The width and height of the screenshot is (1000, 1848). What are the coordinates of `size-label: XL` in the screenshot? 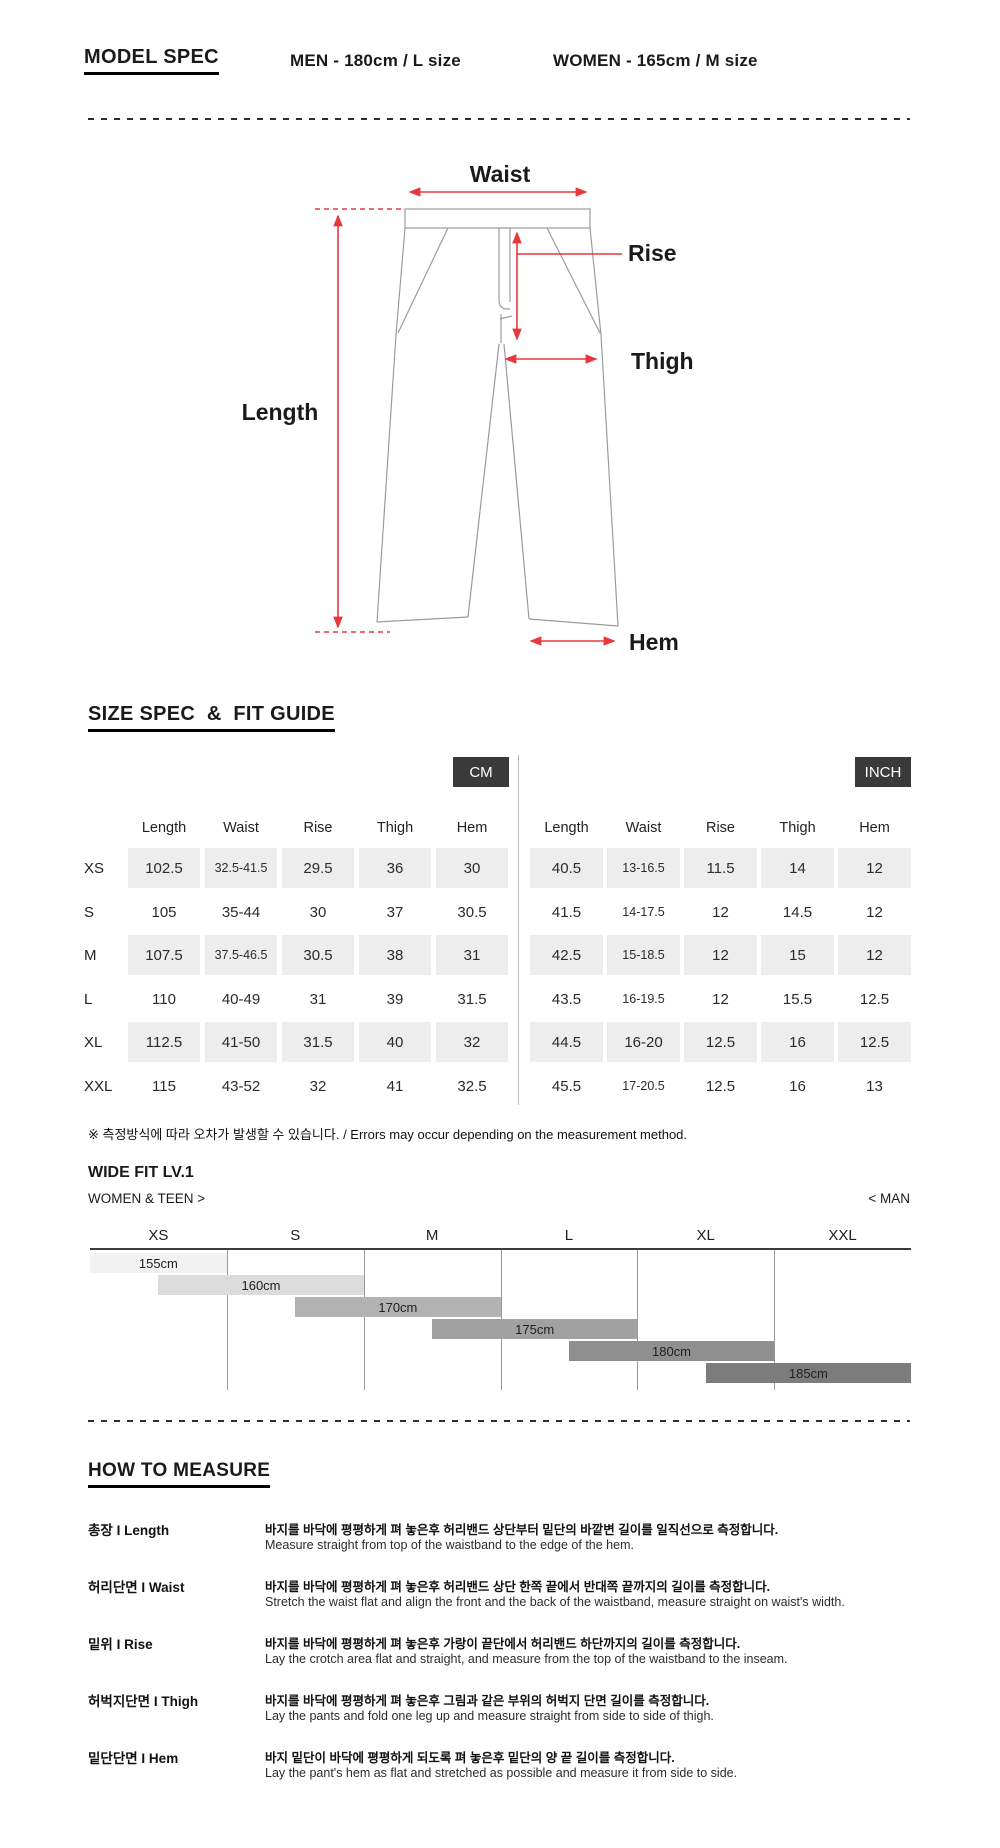 It's located at (93, 1042).